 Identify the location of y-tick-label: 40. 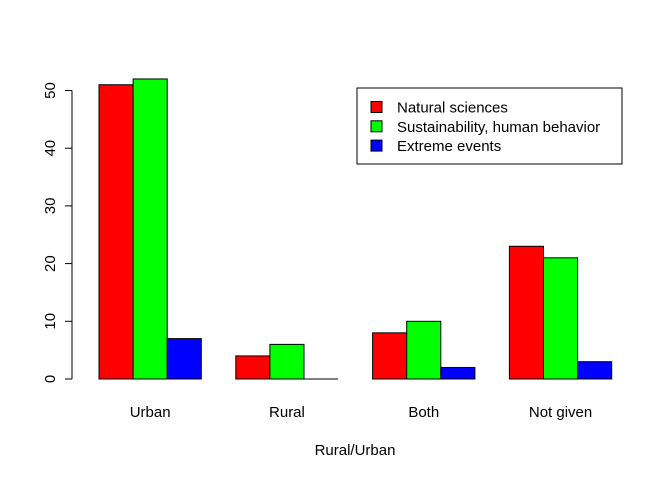
(50, 148).